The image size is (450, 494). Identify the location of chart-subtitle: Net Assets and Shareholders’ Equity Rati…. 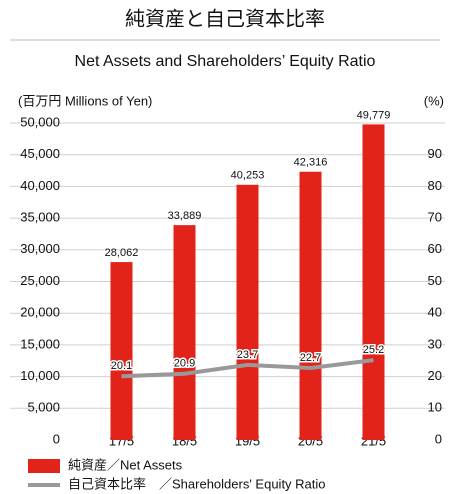
(225, 61).